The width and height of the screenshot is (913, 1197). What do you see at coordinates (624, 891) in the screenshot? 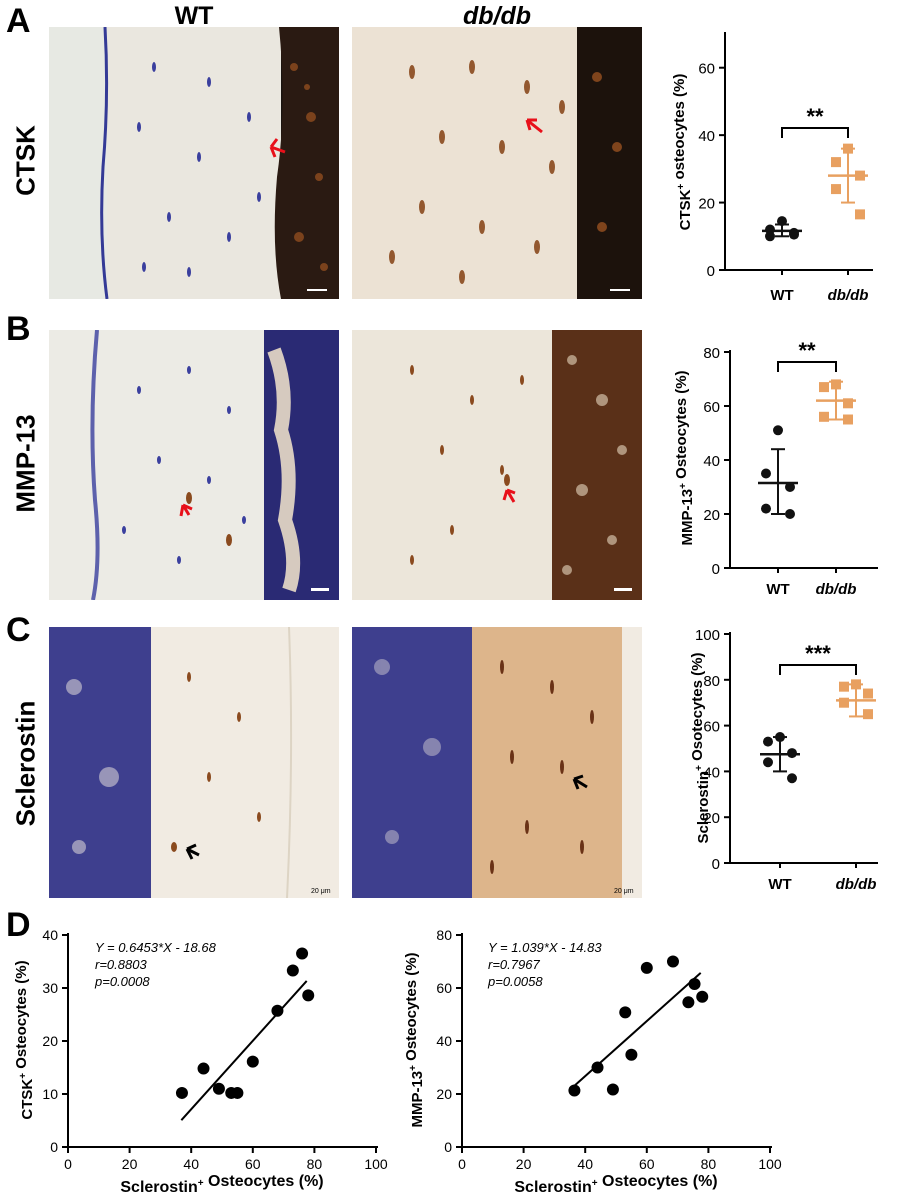
I see `scale-bar-text-dbdb: 20 μm` at bounding box center [624, 891].